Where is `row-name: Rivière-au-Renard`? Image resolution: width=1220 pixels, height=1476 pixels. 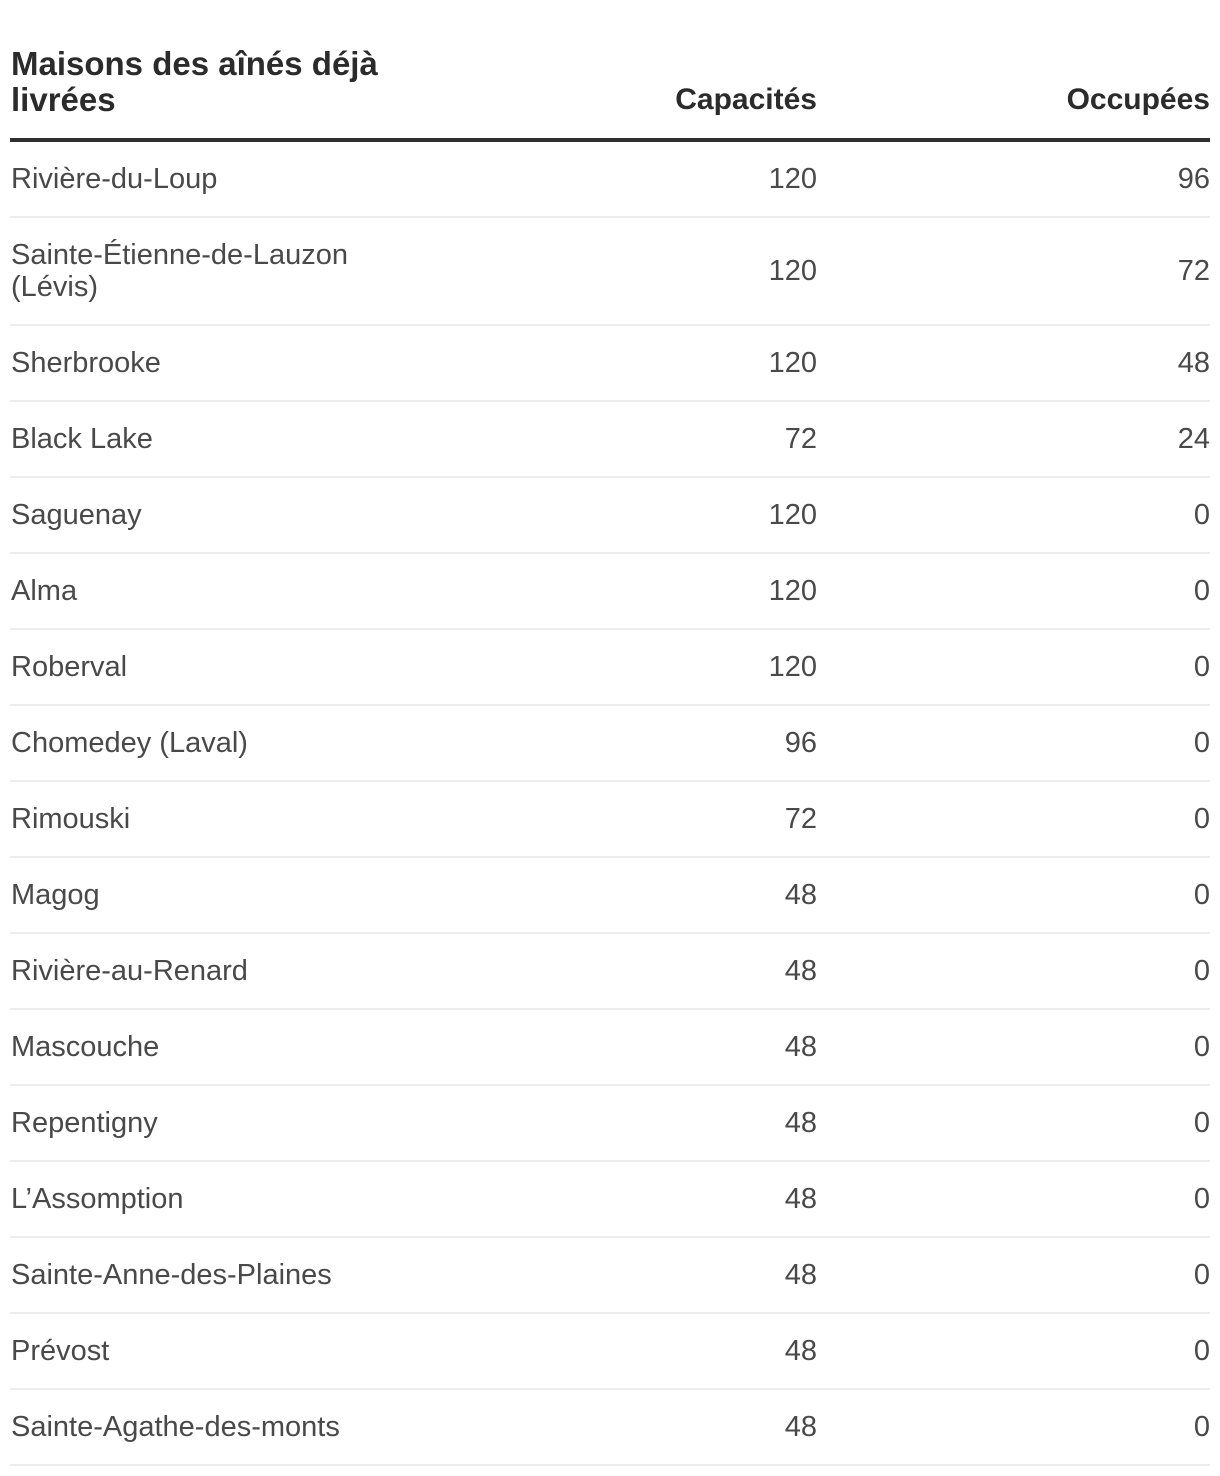 row-name: Rivière-au-Renard is located at coordinates (210, 971).